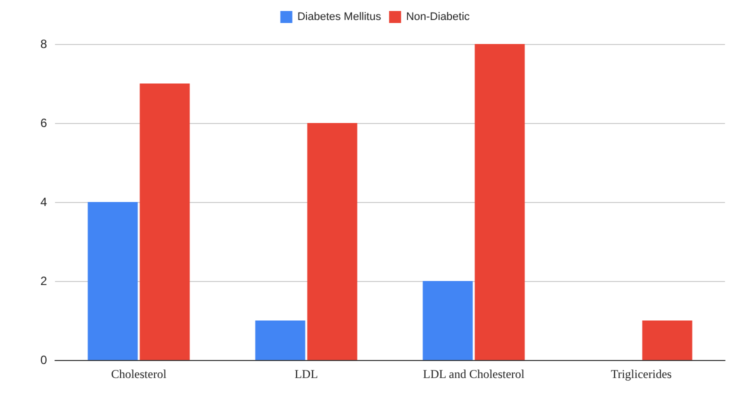 This screenshot has height=414, width=750. What do you see at coordinates (44, 44) in the screenshot?
I see `y-tick-label: 8` at bounding box center [44, 44].